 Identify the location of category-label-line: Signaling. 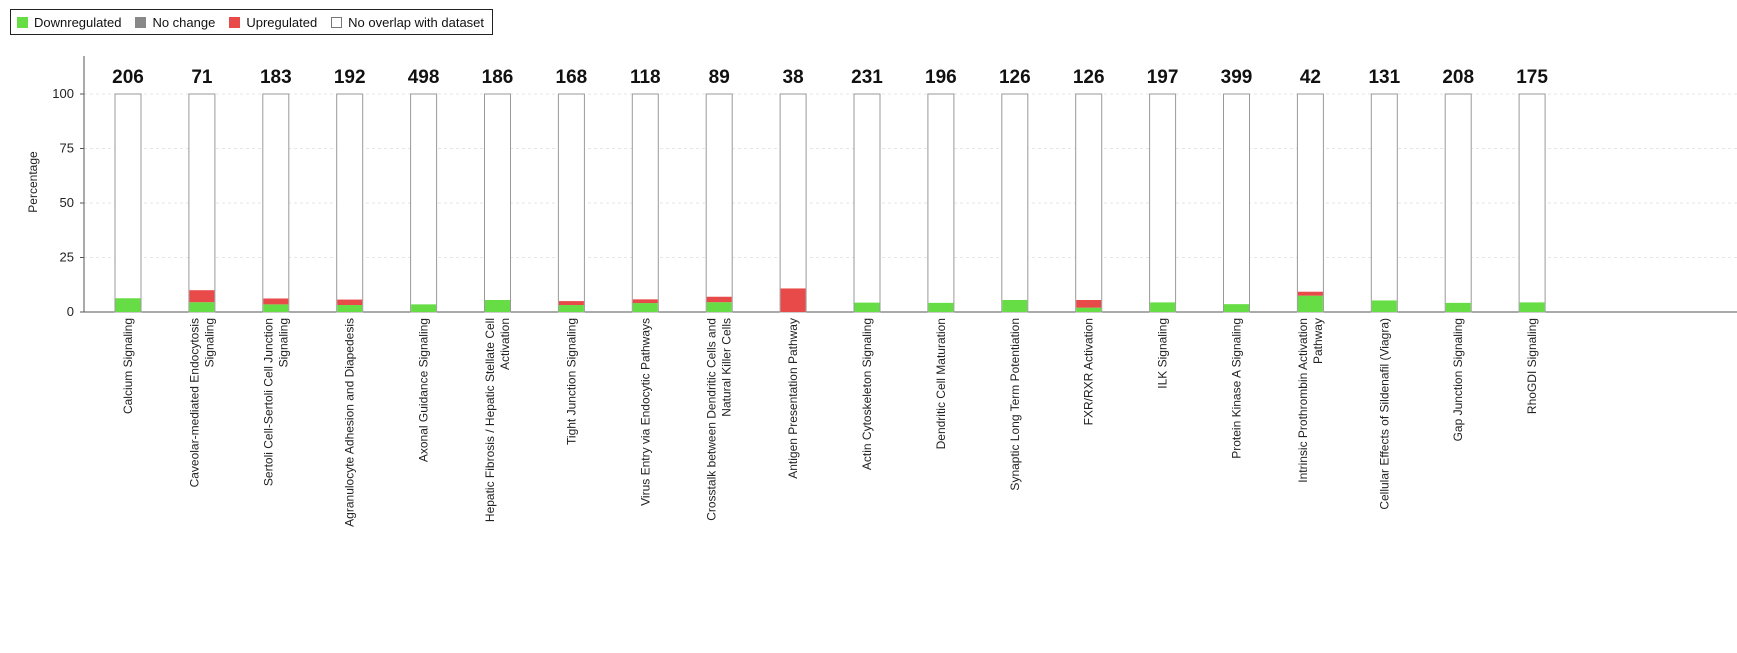
(209, 342).